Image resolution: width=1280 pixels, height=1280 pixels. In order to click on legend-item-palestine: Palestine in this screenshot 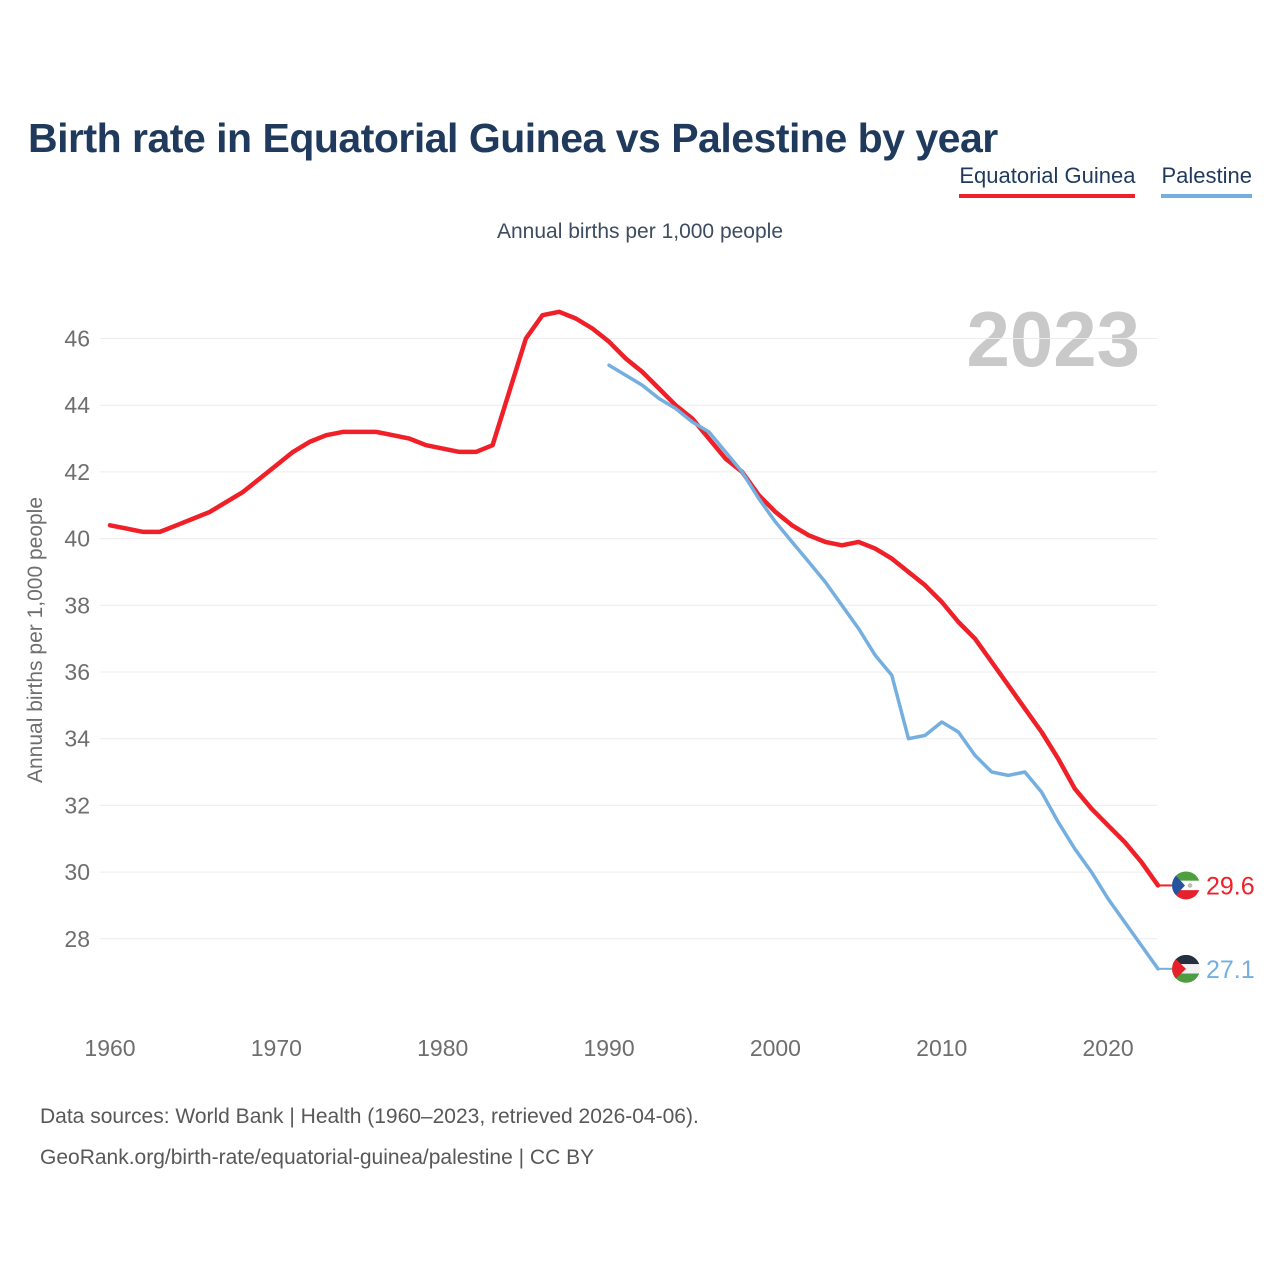, I will do `click(1206, 180)`.